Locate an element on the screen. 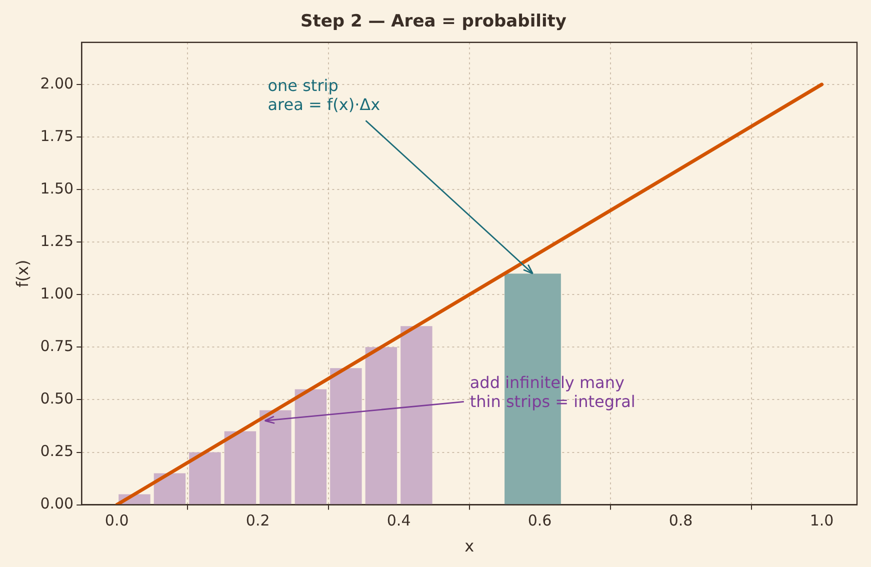  x-tick-label: 1.0 is located at coordinates (822, 521).